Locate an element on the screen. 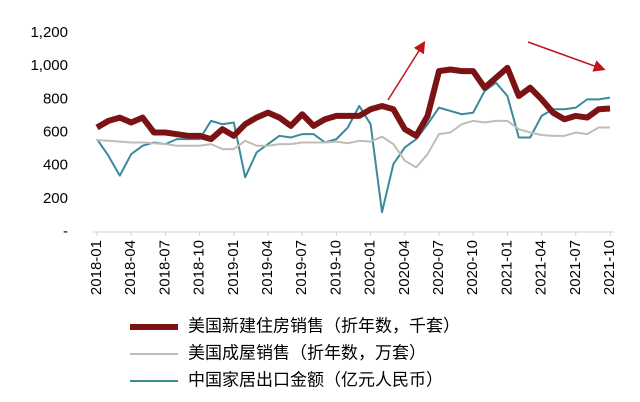  x-tick-label: 2019-10 is located at coordinates (335, 267).